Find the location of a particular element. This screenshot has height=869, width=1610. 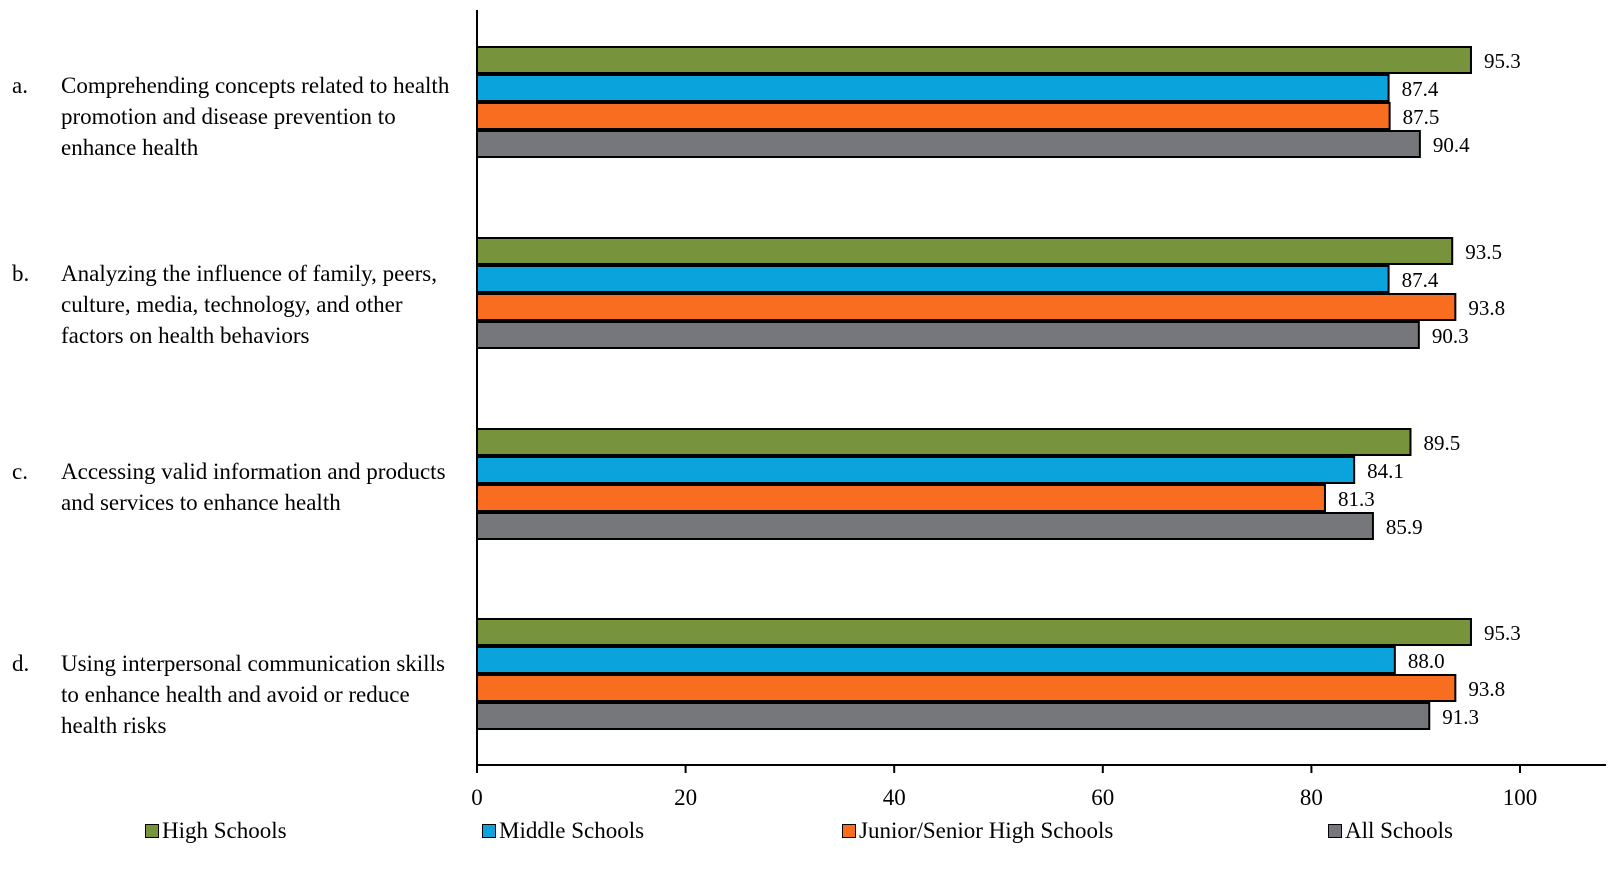

value-label-all-schools-3: 85.9 is located at coordinates (1404, 527).